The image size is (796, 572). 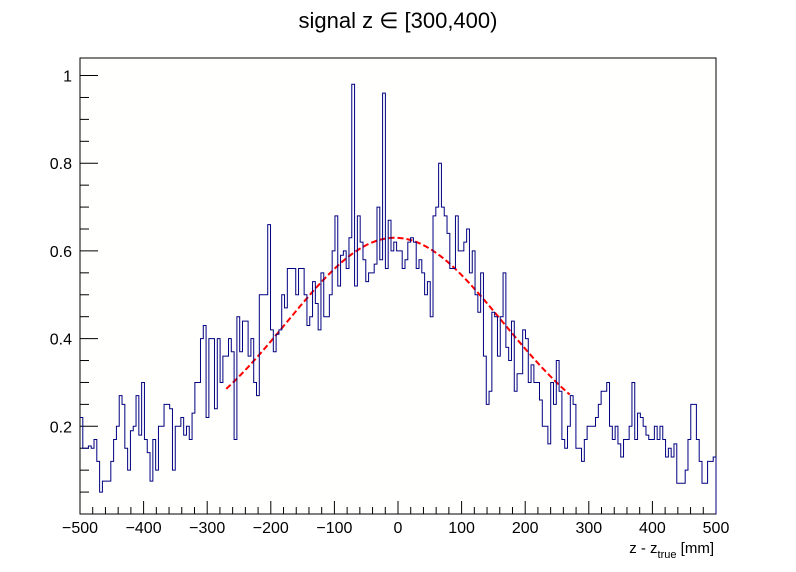 What do you see at coordinates (61, 252) in the screenshot?
I see `y-tick-label: 0.6` at bounding box center [61, 252].